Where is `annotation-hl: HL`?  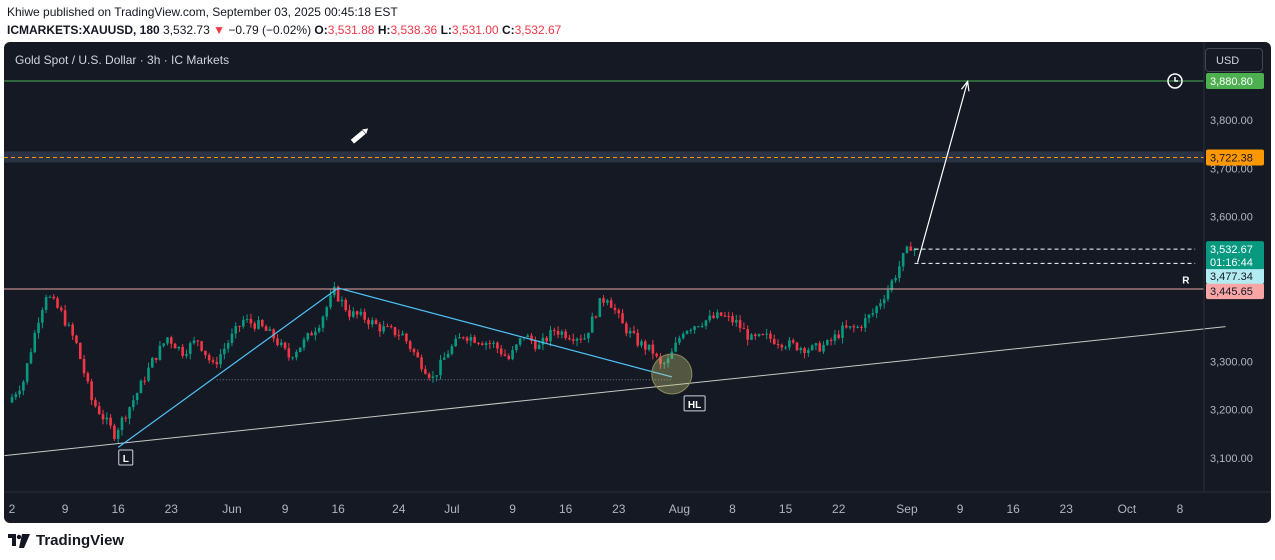 annotation-hl: HL is located at coordinates (694, 405).